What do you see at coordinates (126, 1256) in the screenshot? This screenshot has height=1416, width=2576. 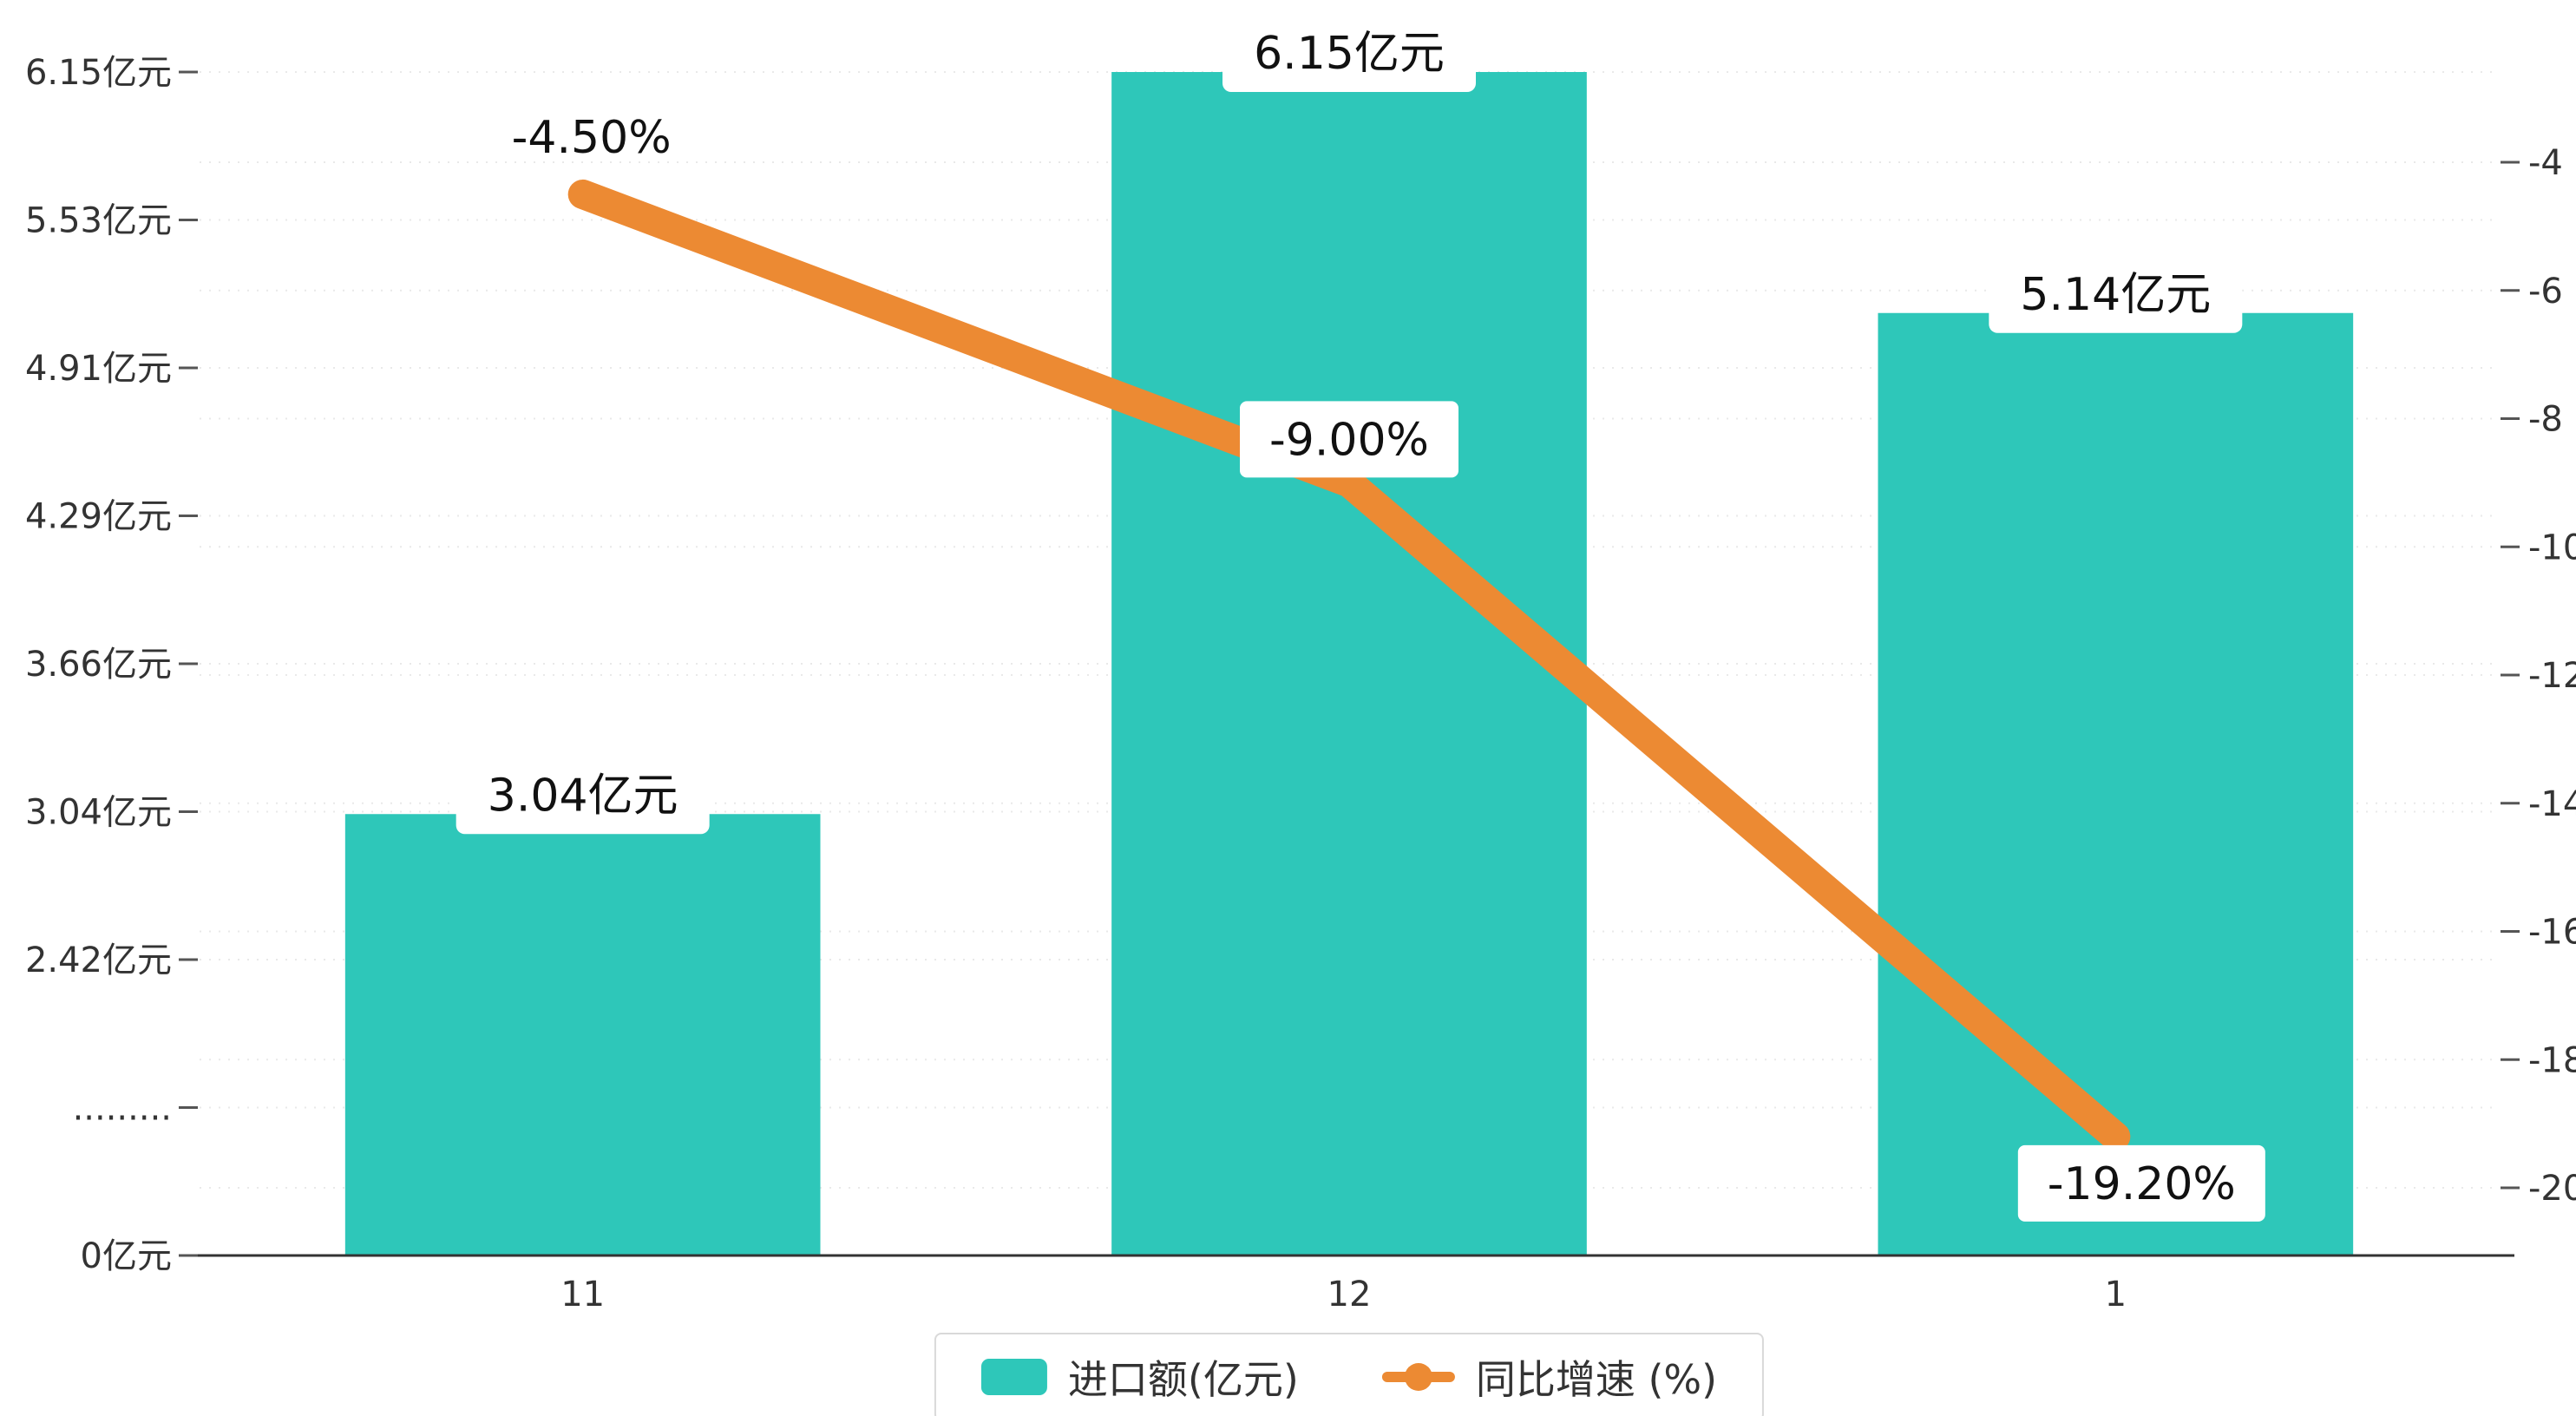 I see `y-axis-left-tick-label: 0亿元` at bounding box center [126, 1256].